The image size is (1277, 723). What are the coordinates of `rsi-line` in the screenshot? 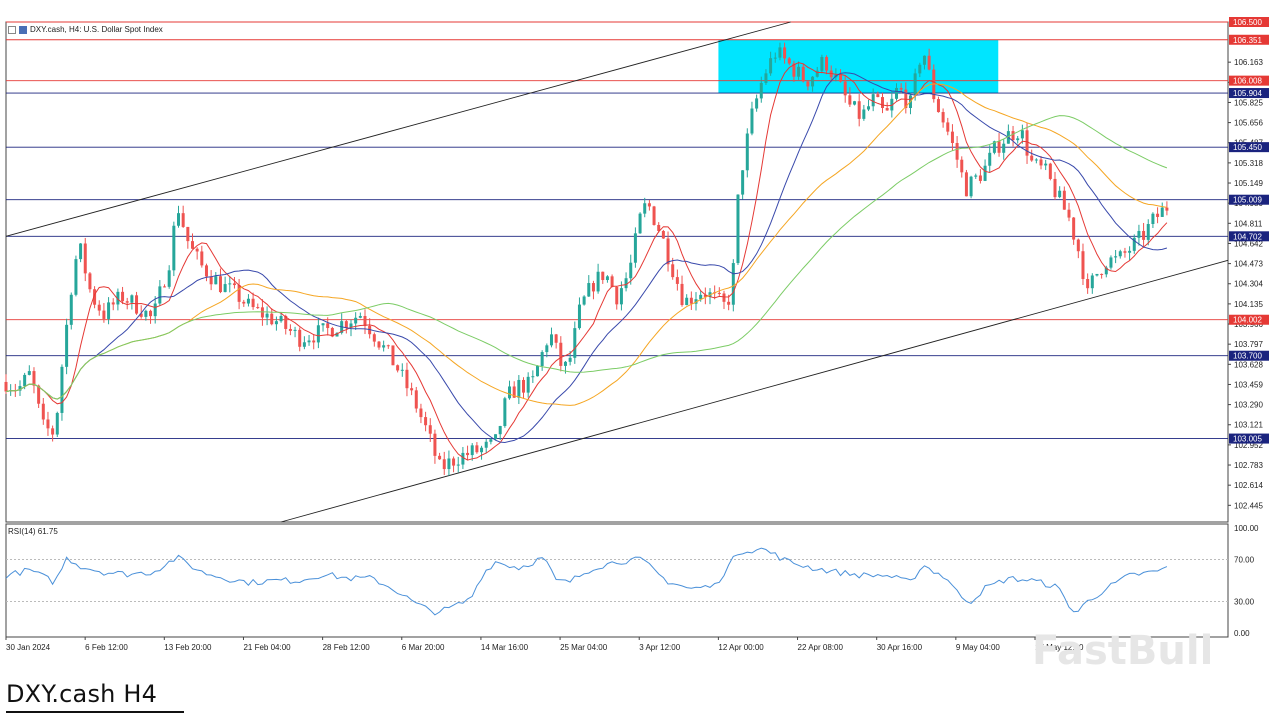 It's located at (586, 581).